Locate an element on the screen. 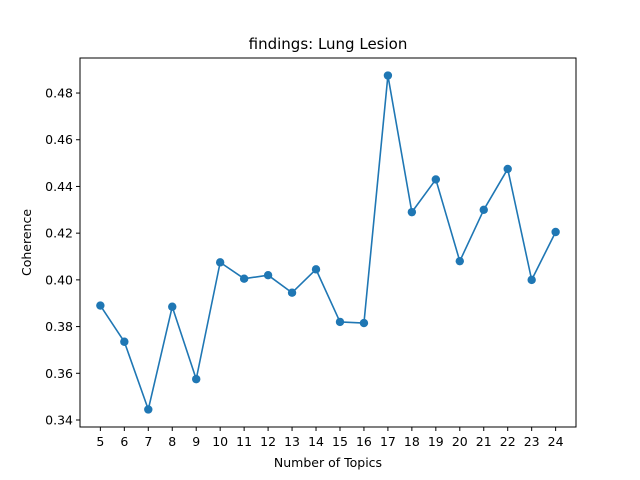 The image size is (640, 480). x-tick-label: 9 is located at coordinates (196, 441).